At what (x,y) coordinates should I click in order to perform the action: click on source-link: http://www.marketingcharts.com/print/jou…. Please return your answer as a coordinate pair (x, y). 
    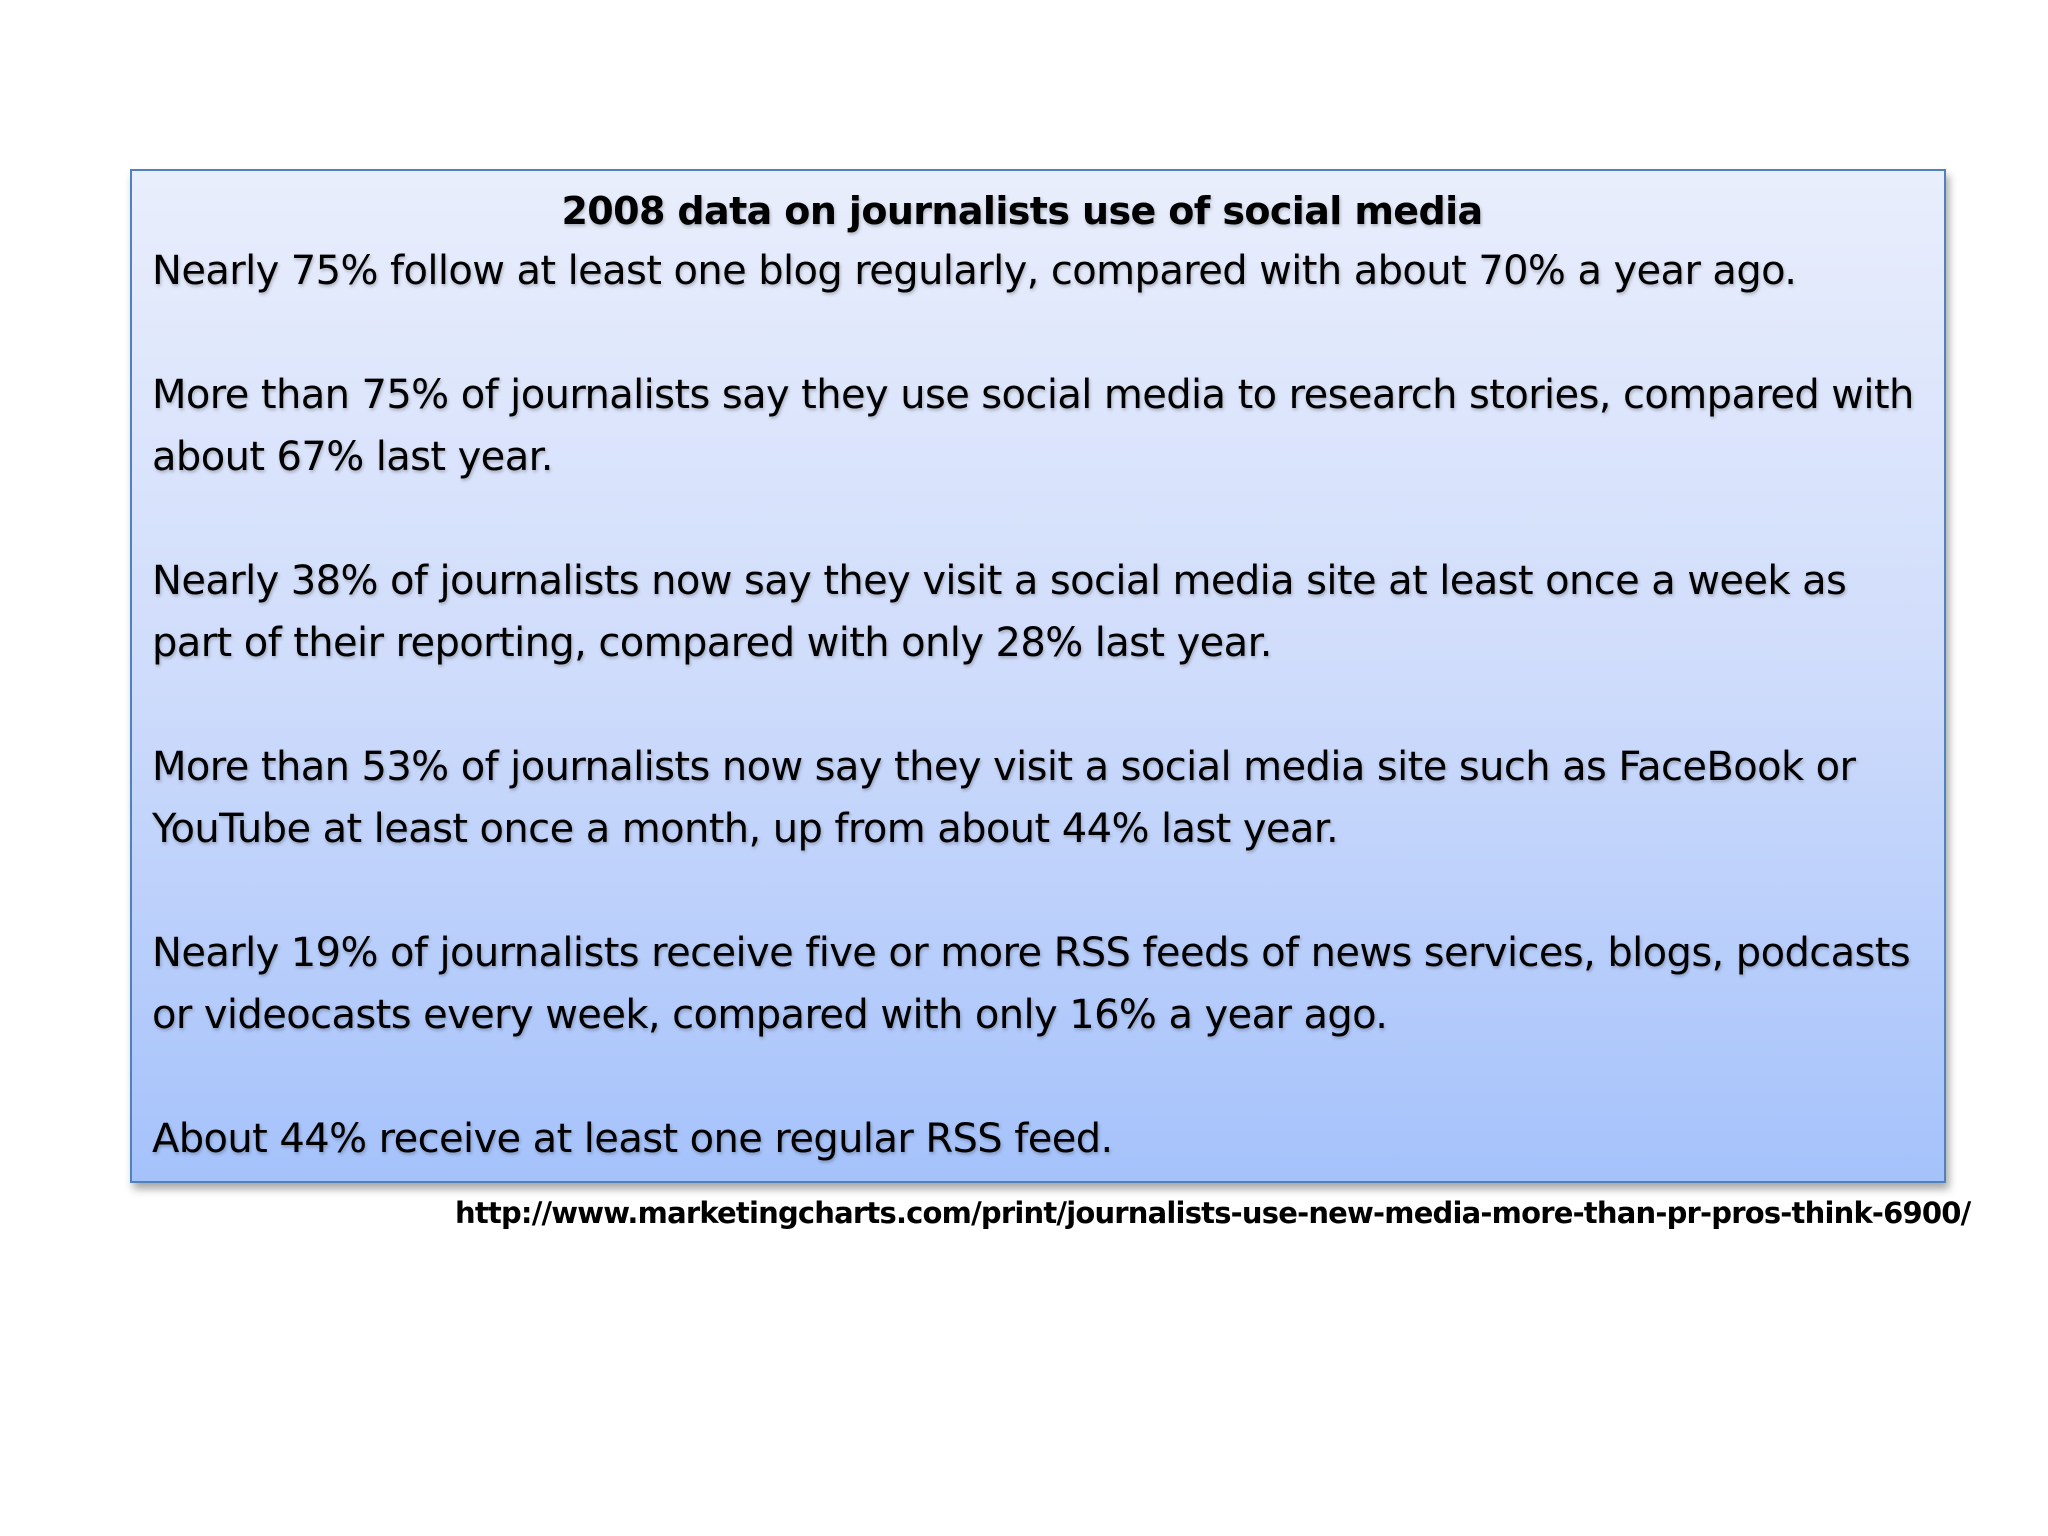
    Looking at the image, I should click on (1213, 1213).